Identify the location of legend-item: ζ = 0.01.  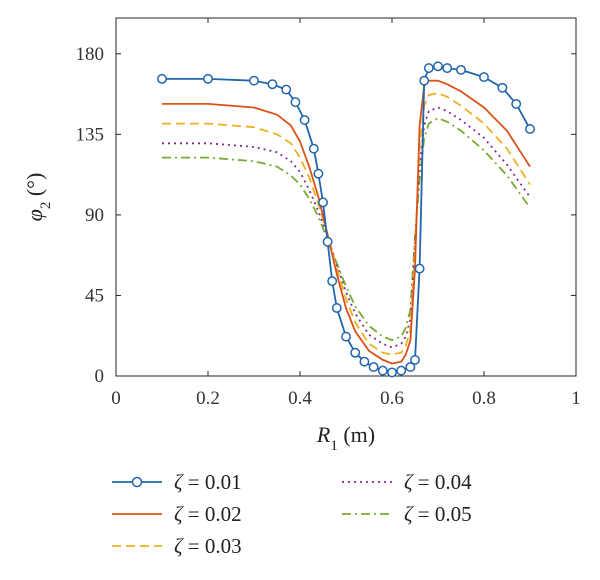
(177, 482).